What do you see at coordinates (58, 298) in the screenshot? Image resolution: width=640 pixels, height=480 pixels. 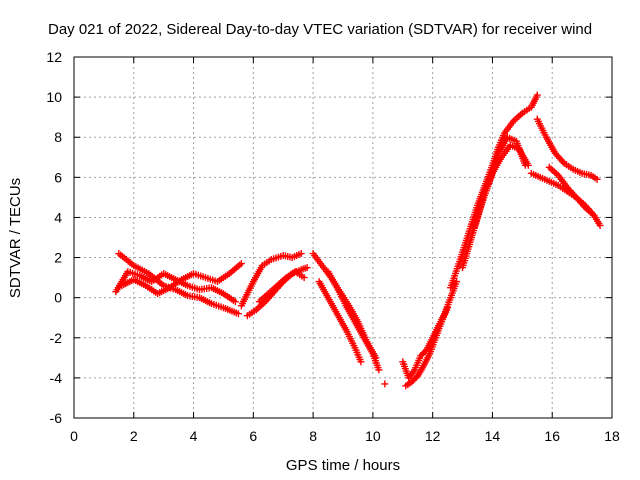 I see `y-tick-label: 0` at bounding box center [58, 298].